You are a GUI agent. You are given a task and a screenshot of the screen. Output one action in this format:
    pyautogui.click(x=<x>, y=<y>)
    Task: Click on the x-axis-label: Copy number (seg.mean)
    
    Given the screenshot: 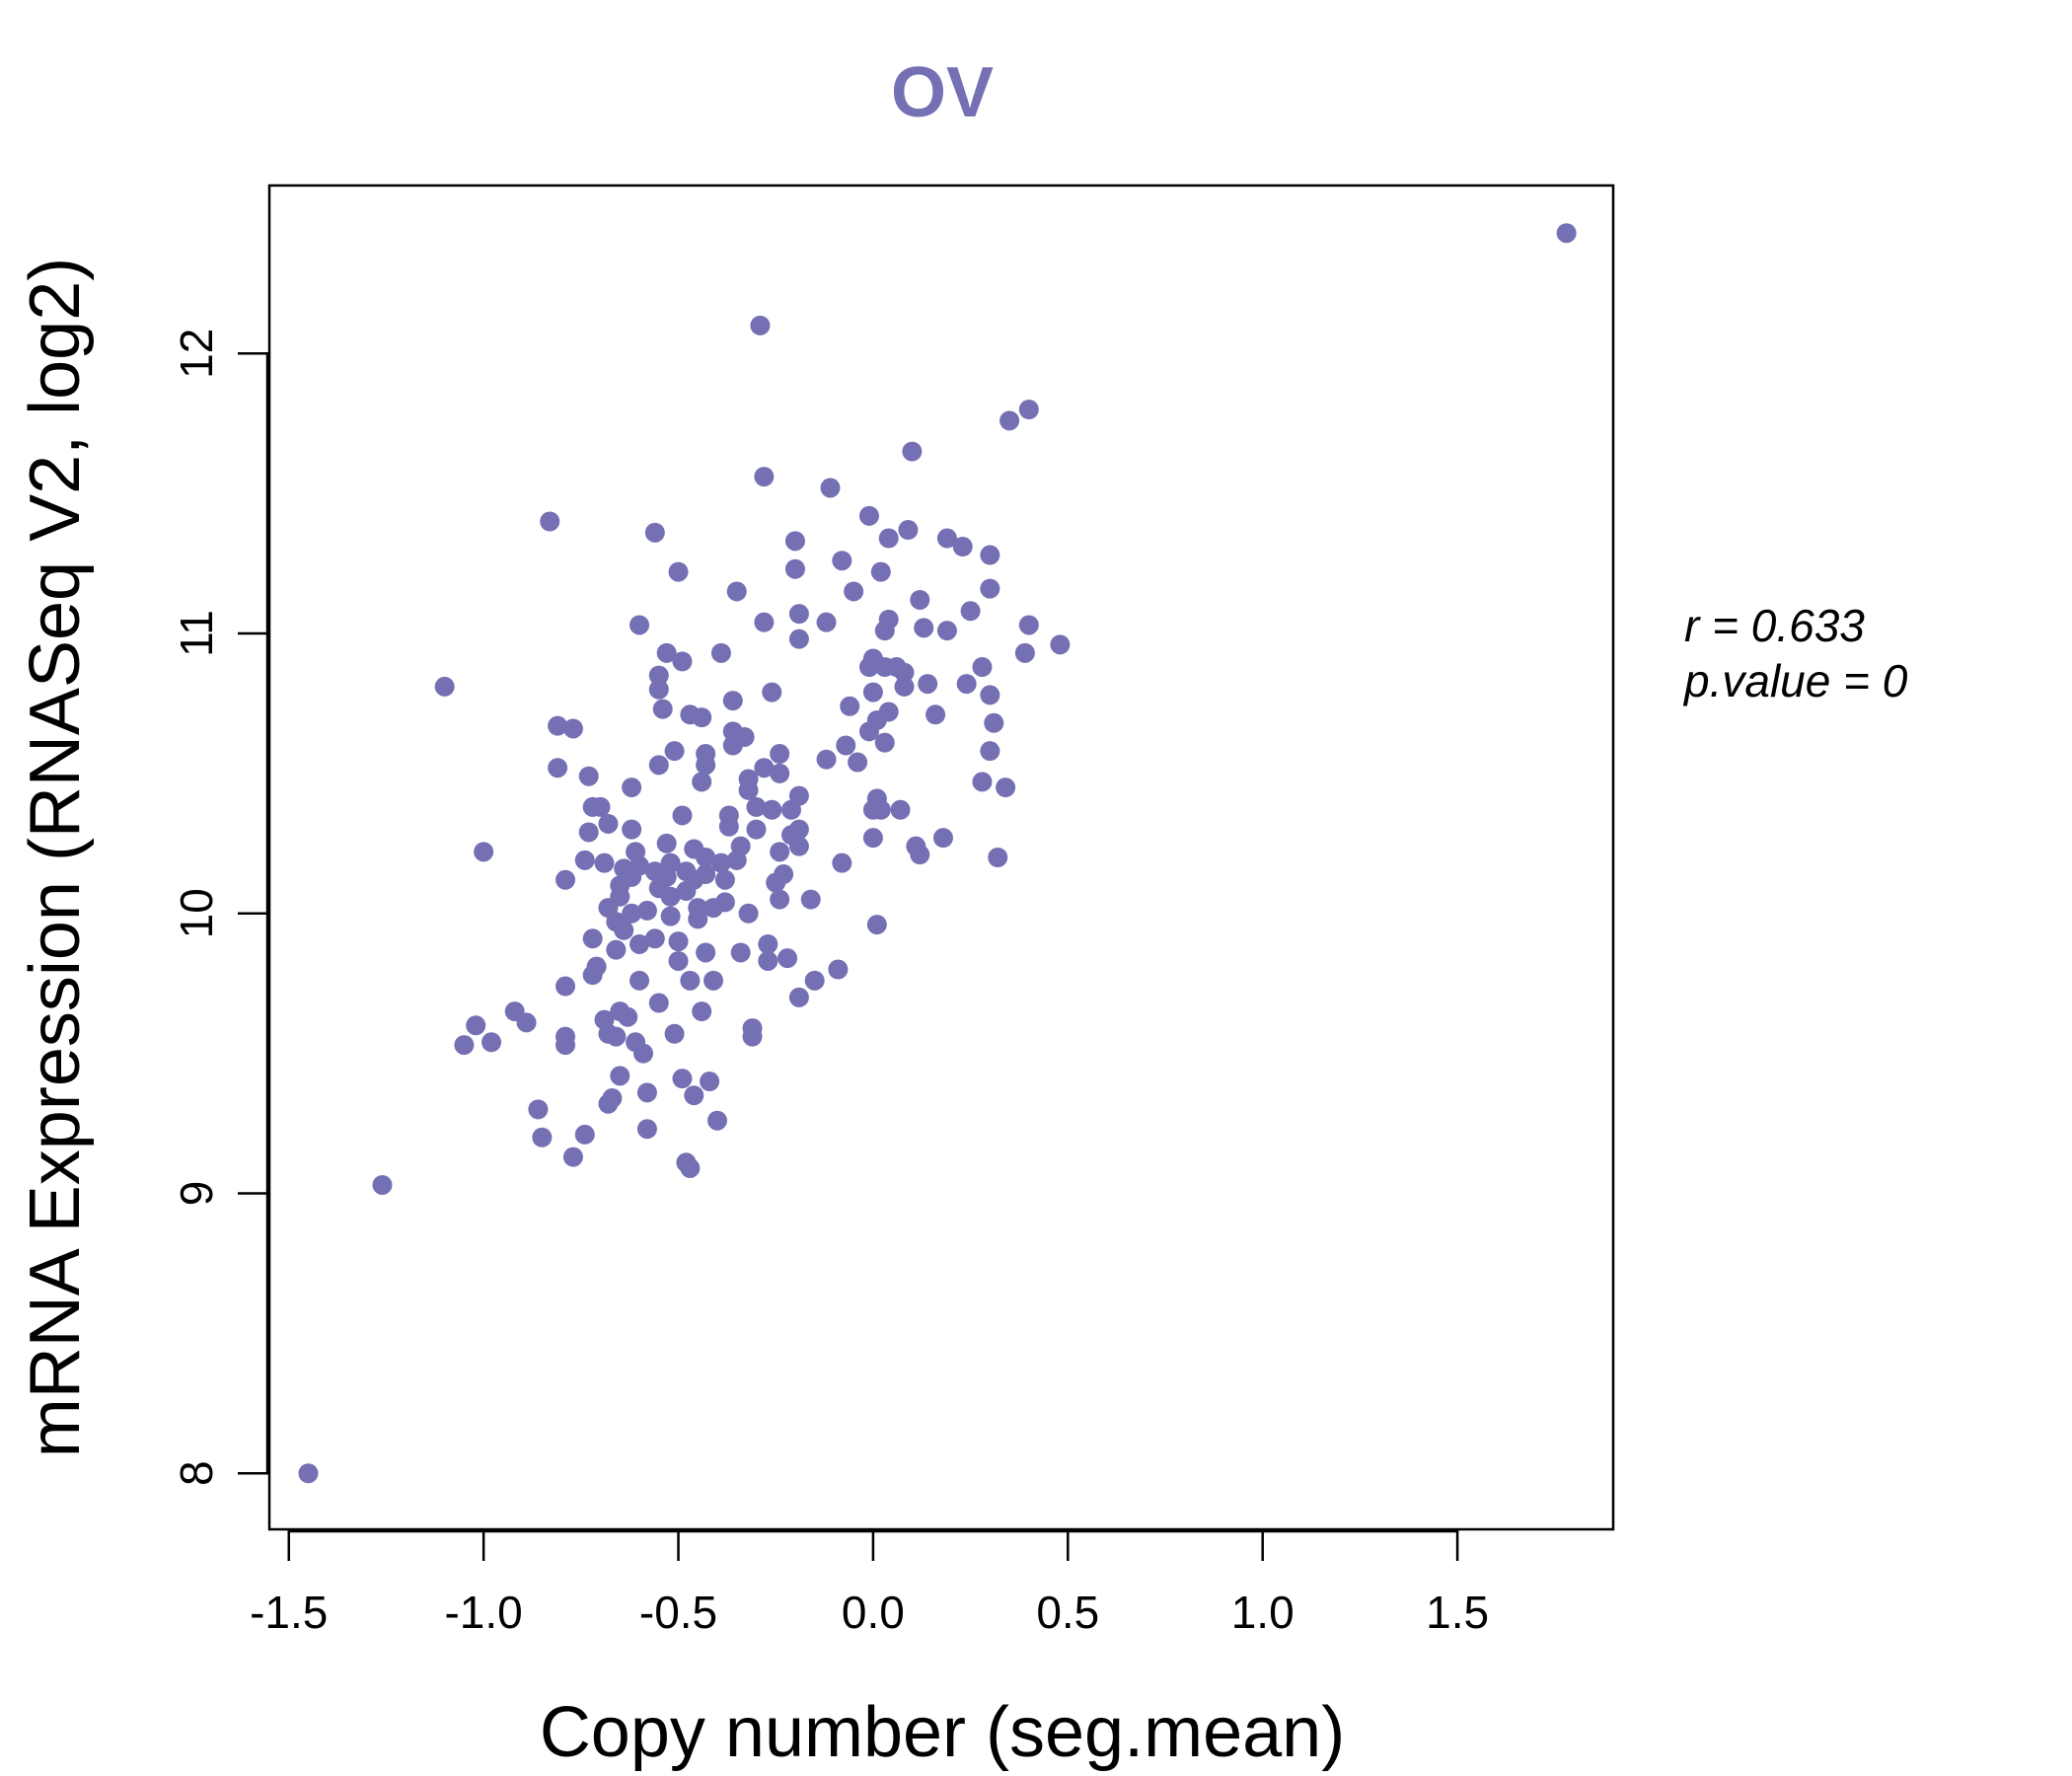 What is the action you would take?
    pyautogui.click(x=943, y=1733)
    